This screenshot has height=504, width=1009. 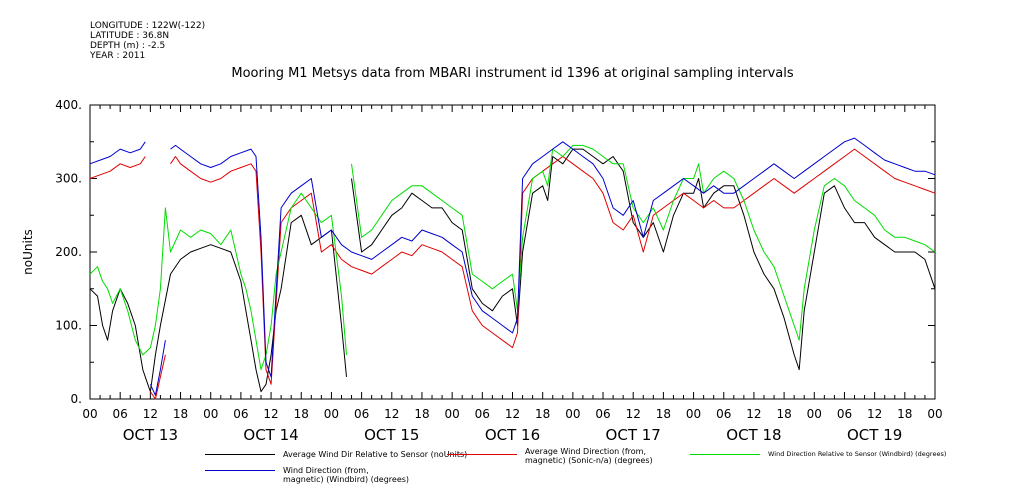 I want to click on x-day-label: OCT 19, so click(x=874, y=435).